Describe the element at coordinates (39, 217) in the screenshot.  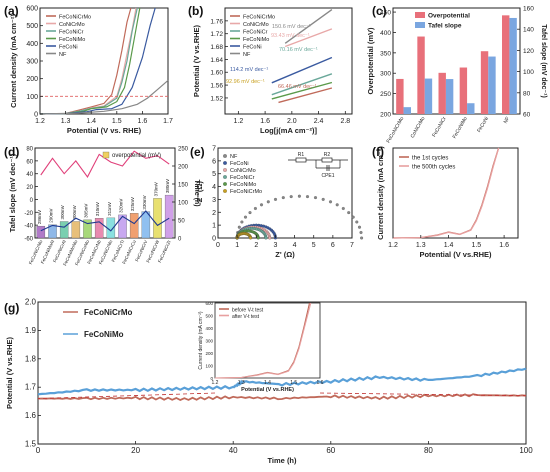
I see `panel-d-bar-label: 286mV` at that location.